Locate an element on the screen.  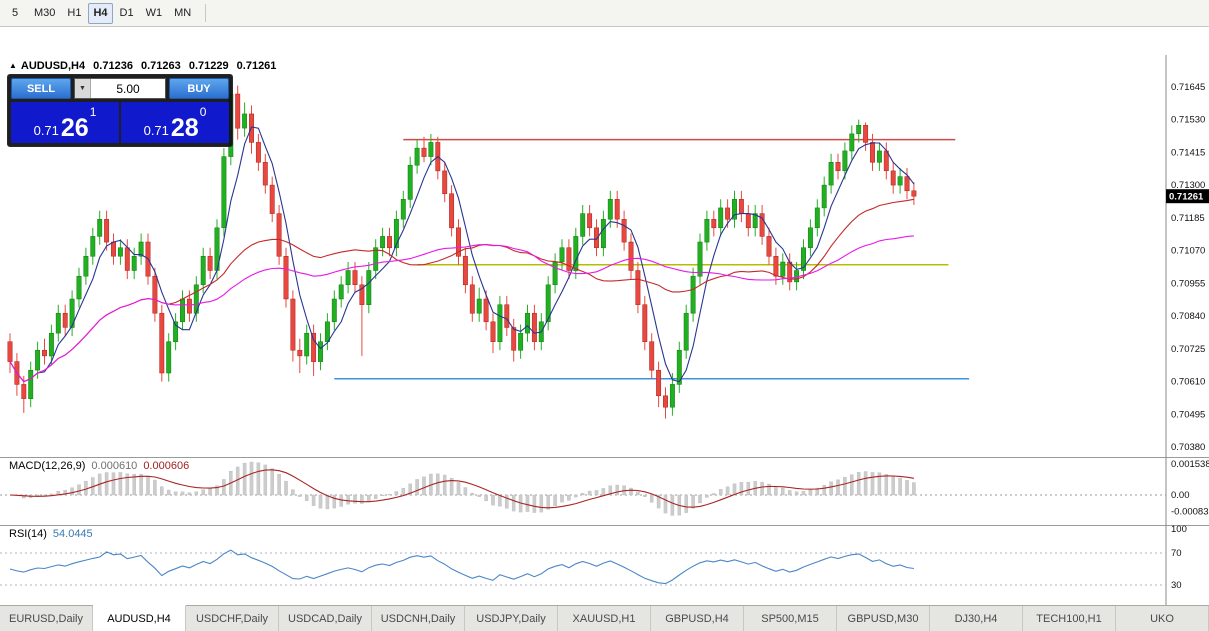
volume-input is located at coordinates (128, 88).